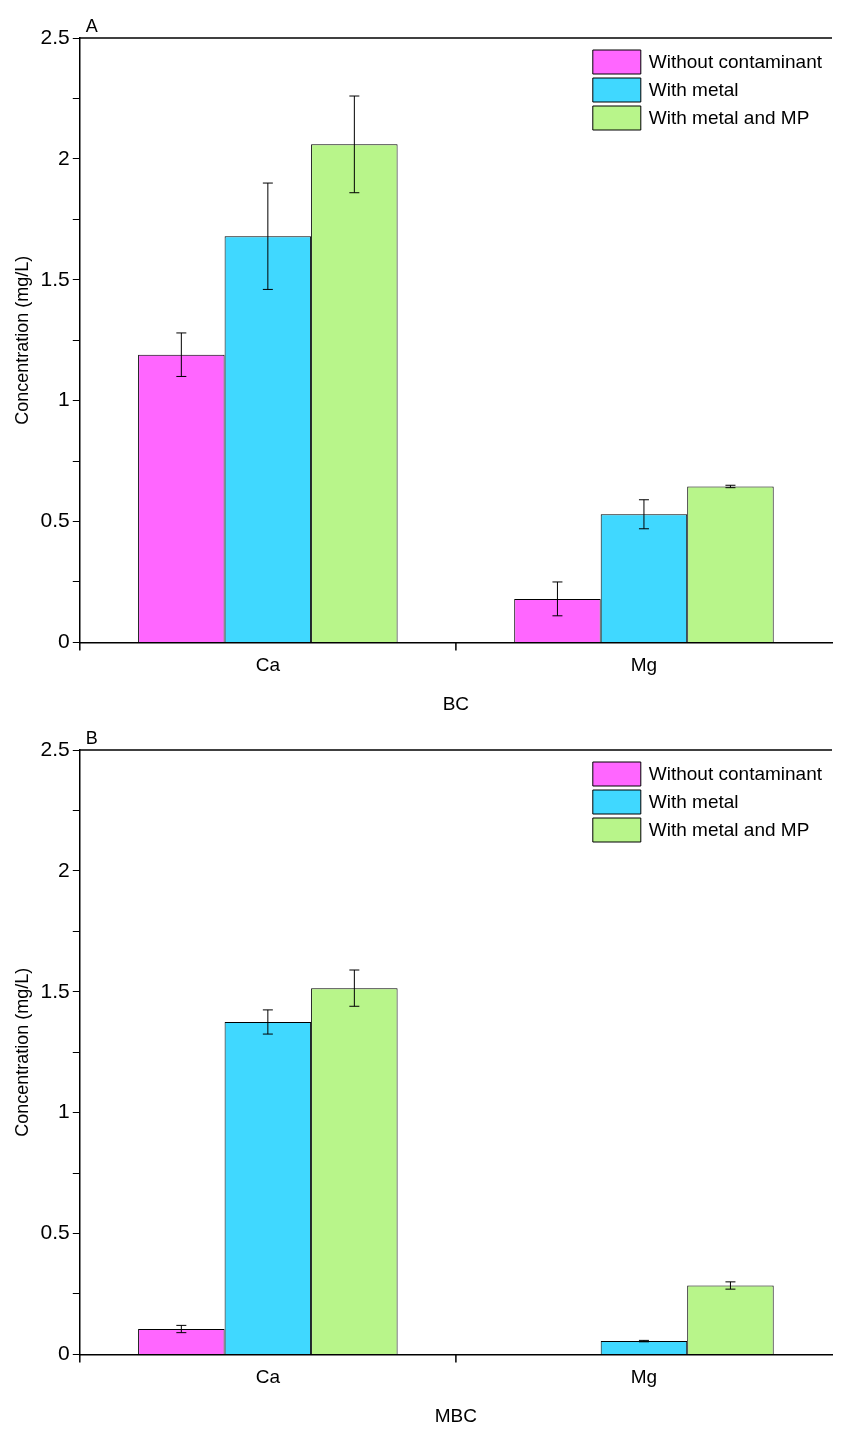 Image resolution: width=842 pixels, height=1441 pixels. I want to click on chart-title: B, so click(91, 737).